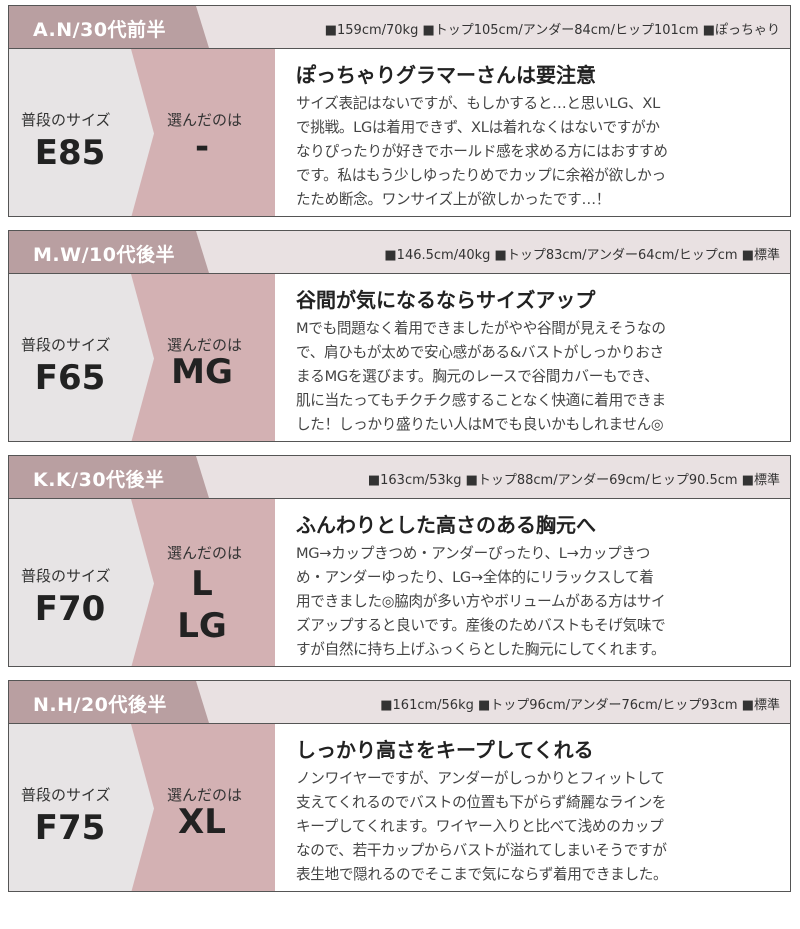 The height and width of the screenshot is (929, 800). I want to click on review-text-line: まるMGを選びます。胸元のレースで谷間カバーもでき、, so click(477, 376).